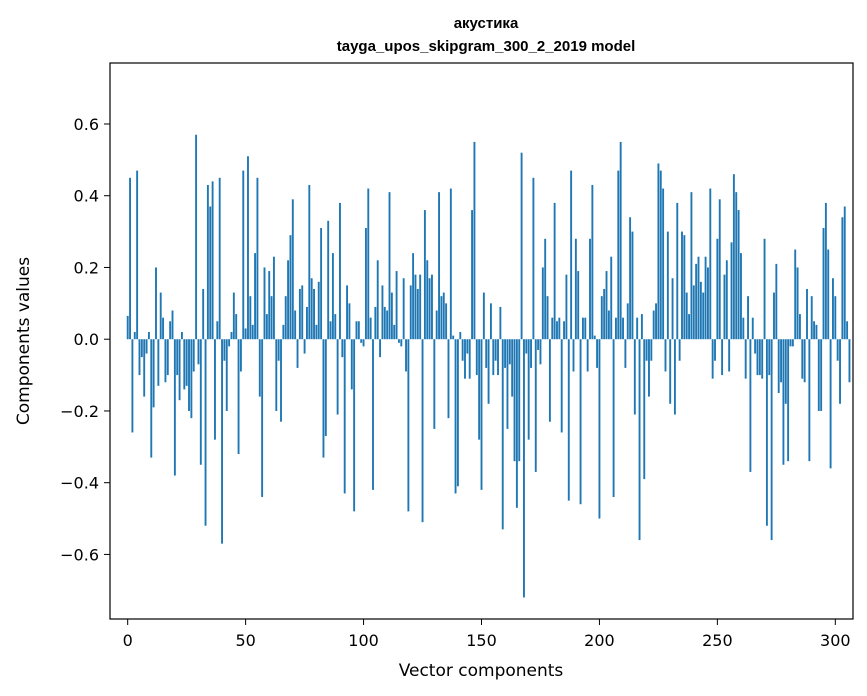 This screenshot has width=867, height=696. I want to click on chart-subtitle: tayga_upos_skipgram_300_2_2019 model, so click(486, 46).